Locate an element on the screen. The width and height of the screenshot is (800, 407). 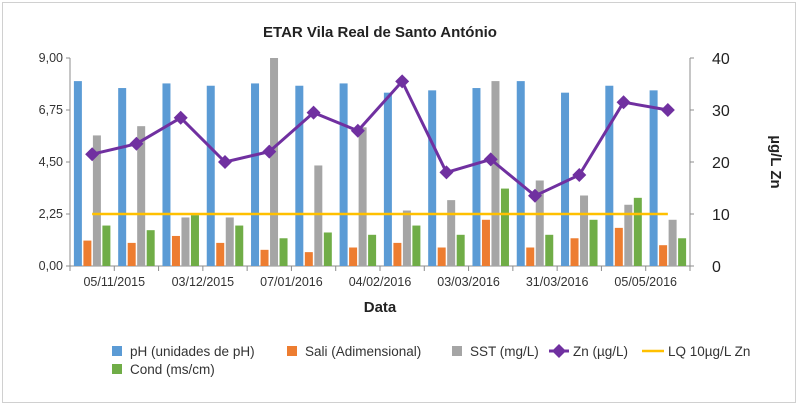
chart-title: ETAR Vila Real de Santo António is located at coordinates (380, 32).